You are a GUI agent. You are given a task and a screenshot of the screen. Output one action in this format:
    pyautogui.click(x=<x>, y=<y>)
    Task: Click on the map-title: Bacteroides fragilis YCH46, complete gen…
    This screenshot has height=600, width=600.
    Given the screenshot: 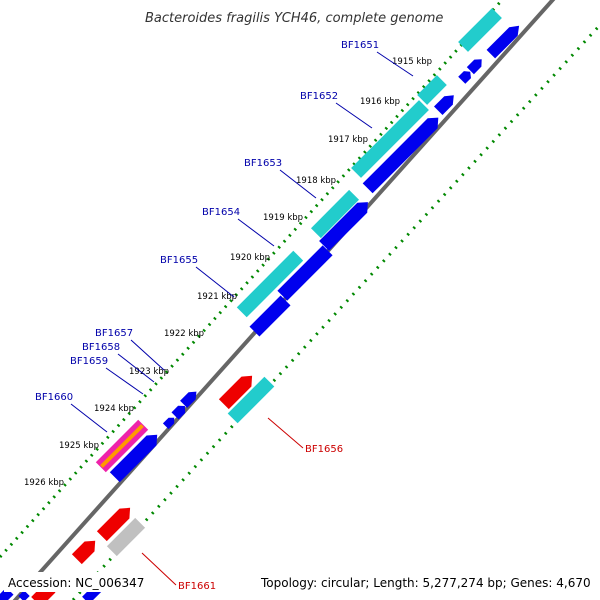 What is the action you would take?
    pyautogui.click(x=294, y=18)
    